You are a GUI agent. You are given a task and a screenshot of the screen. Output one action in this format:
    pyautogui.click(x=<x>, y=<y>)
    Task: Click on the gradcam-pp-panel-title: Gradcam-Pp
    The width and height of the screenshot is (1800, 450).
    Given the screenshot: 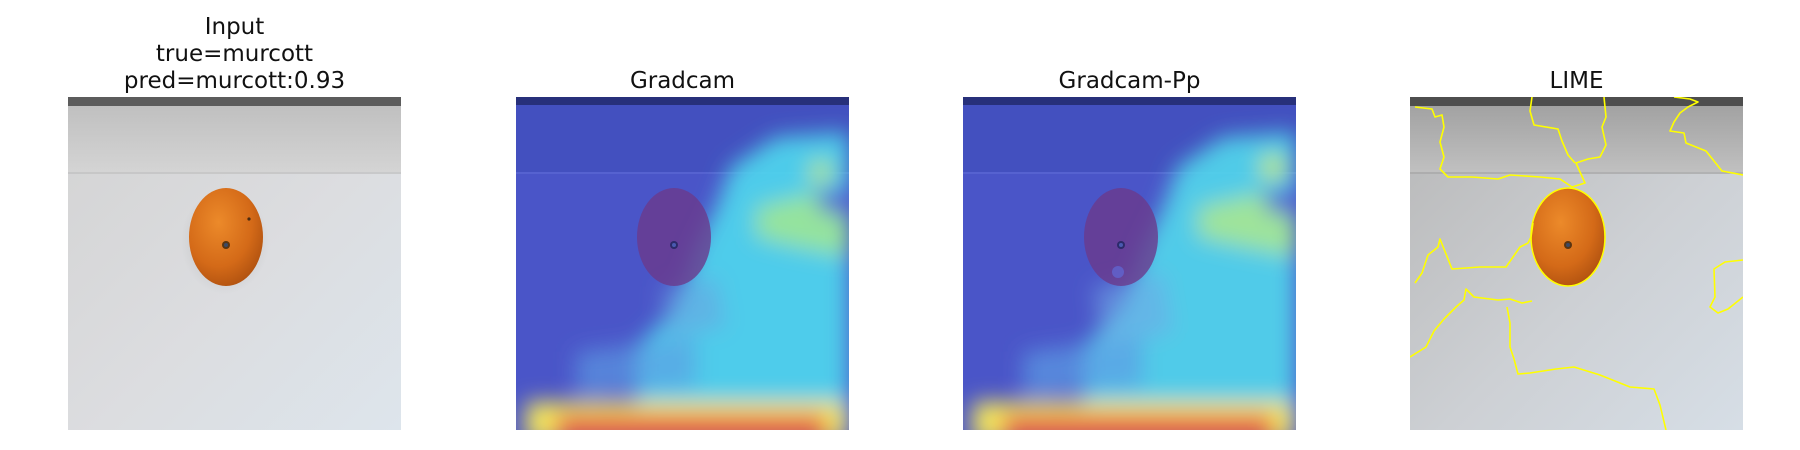 What is the action you would take?
    pyautogui.click(x=1129, y=81)
    